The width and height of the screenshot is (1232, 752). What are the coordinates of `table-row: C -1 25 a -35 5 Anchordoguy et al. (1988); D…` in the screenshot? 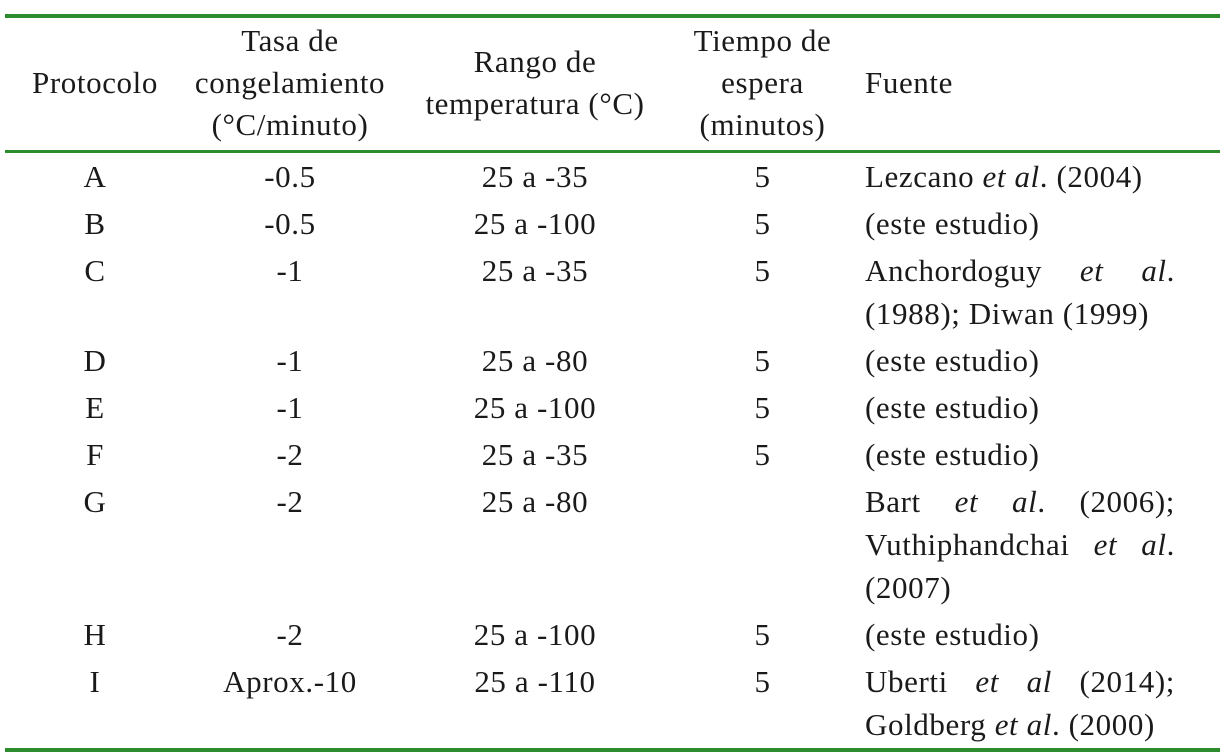 It's located at (612, 292).